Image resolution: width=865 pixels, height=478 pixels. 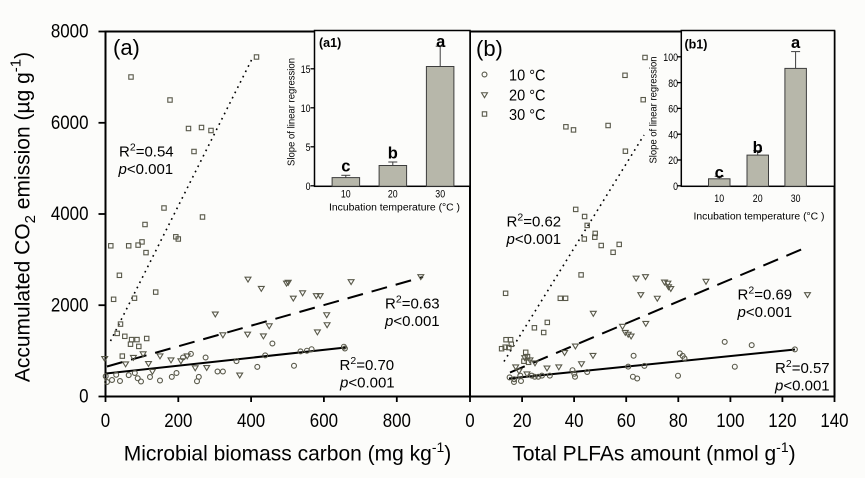 I want to click on svg-text: R2=0.69, so click(x=765, y=294).